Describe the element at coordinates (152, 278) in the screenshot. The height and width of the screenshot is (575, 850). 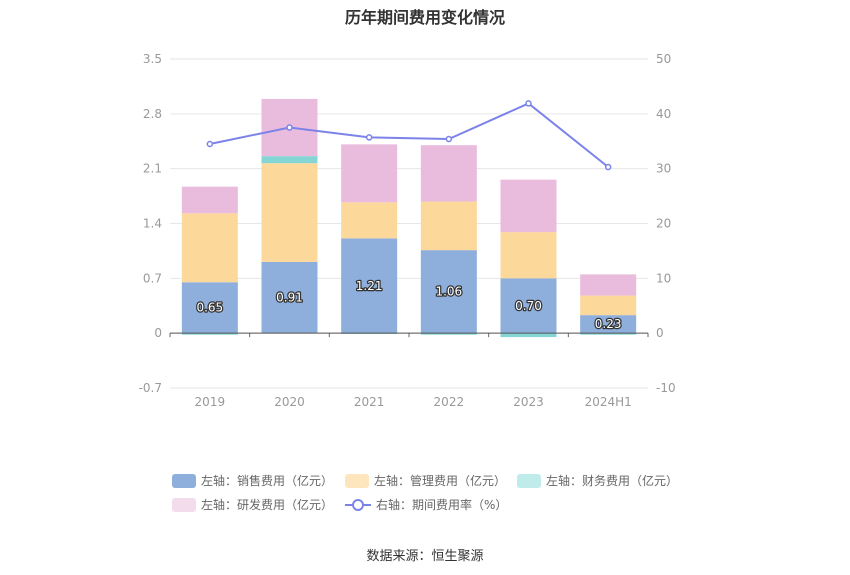
I see `left-axis-tick-label: 0.7` at that location.